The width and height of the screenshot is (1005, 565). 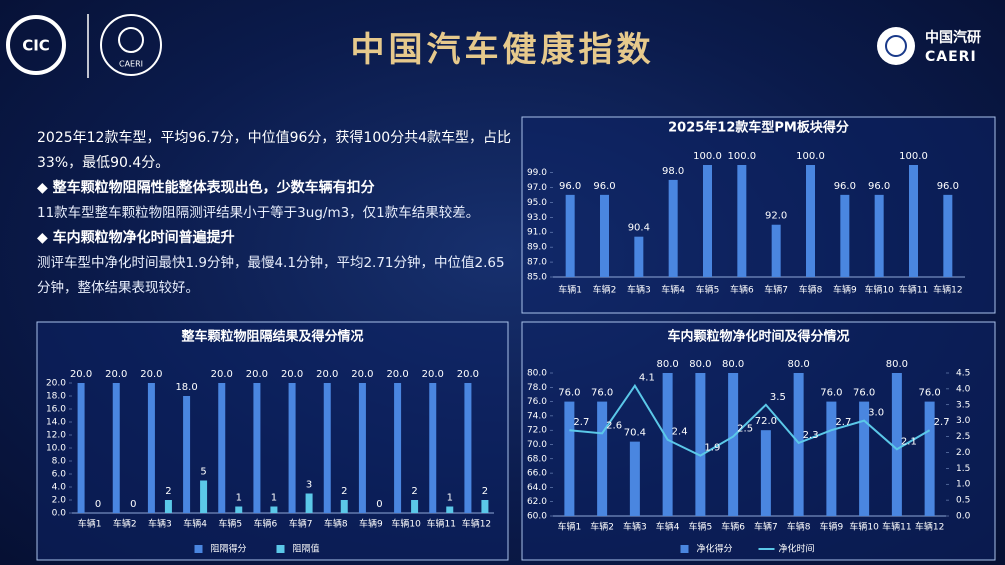 What do you see at coordinates (963, 437) in the screenshot?
I see `y2-tick-label: 2.5` at bounding box center [963, 437].